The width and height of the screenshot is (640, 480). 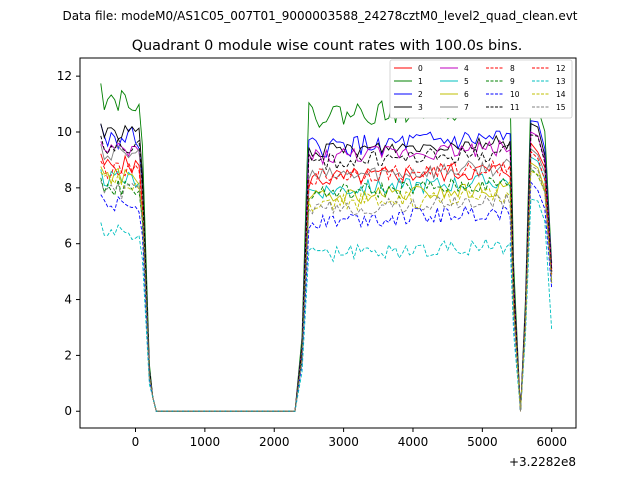 I want to click on legend-label-13: 13, so click(x=561, y=81).